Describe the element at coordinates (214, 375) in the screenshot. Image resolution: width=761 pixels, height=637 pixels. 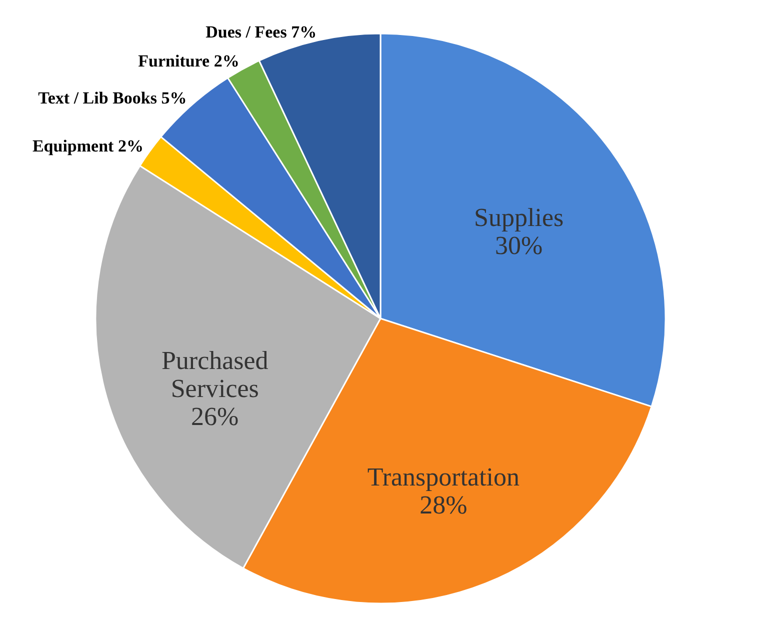
I see `slice-label: Purchased Services` at that location.